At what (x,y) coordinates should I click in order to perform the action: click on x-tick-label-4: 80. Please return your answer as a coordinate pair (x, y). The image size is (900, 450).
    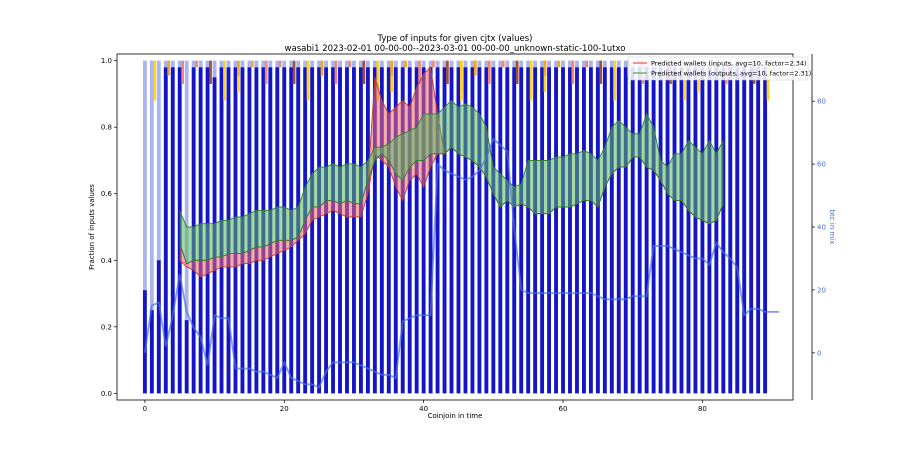
    Looking at the image, I should click on (702, 409).